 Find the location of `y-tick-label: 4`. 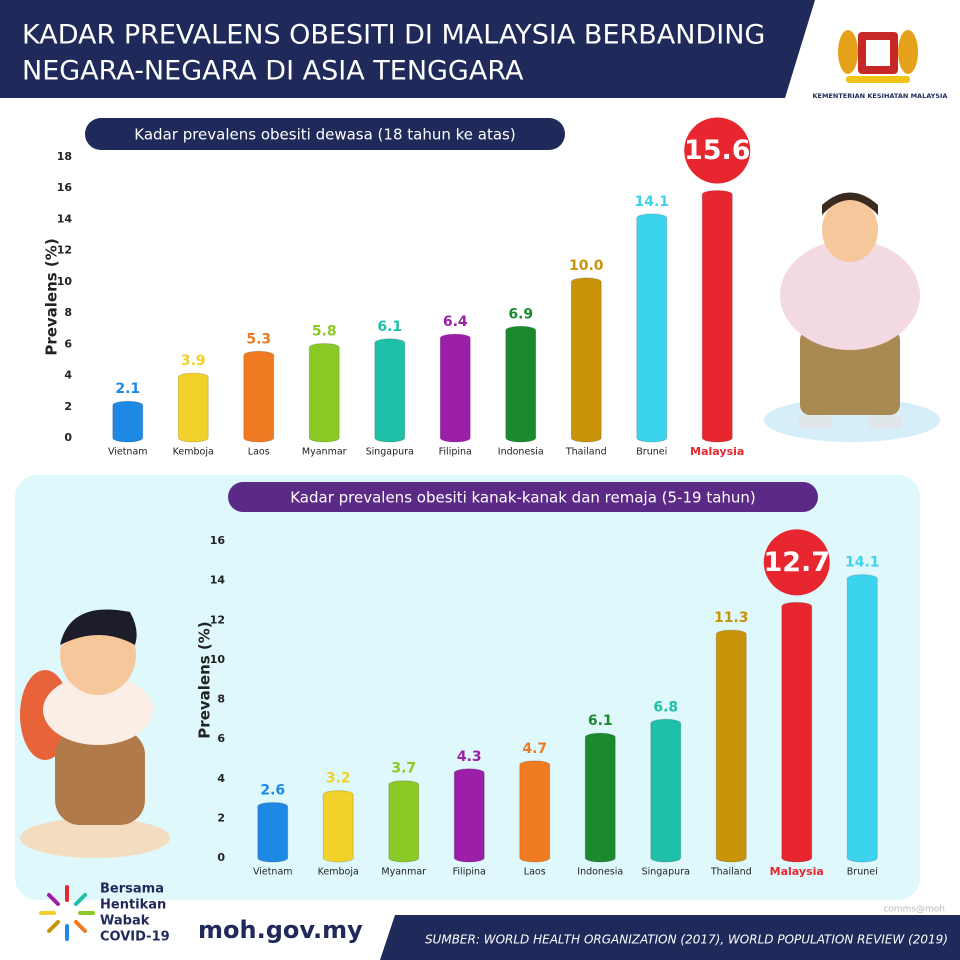

y-tick-label: 4 is located at coordinates (221, 778).